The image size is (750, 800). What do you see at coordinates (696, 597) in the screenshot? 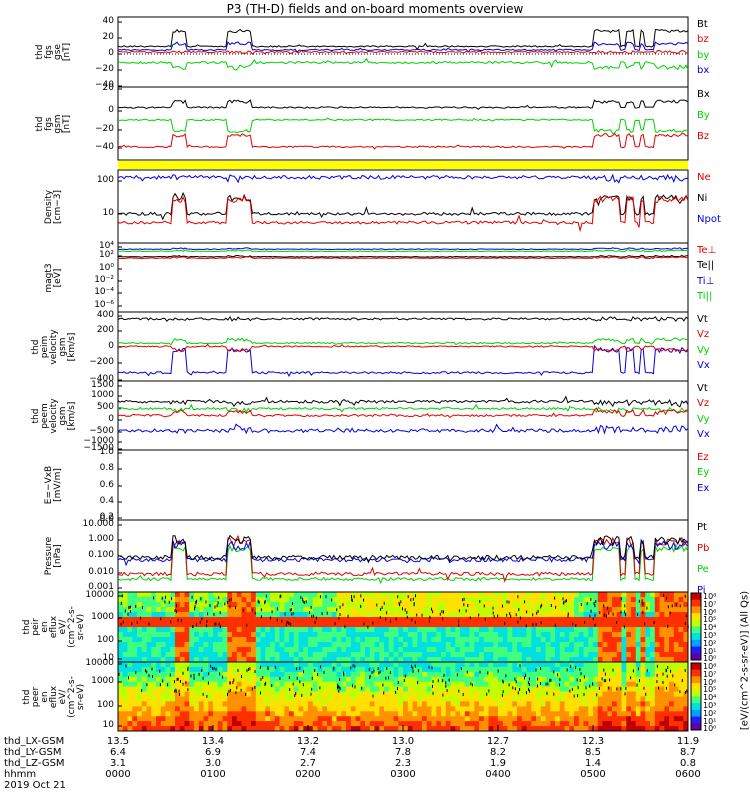
I see `colorbar-ions` at bounding box center [696, 597].